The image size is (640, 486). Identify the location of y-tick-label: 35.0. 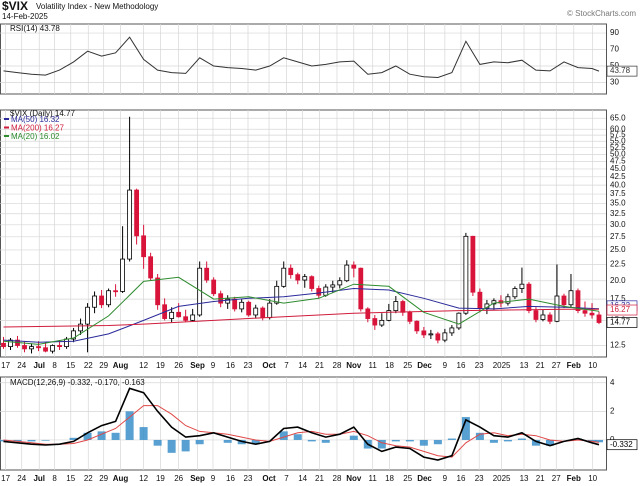
(618, 203).